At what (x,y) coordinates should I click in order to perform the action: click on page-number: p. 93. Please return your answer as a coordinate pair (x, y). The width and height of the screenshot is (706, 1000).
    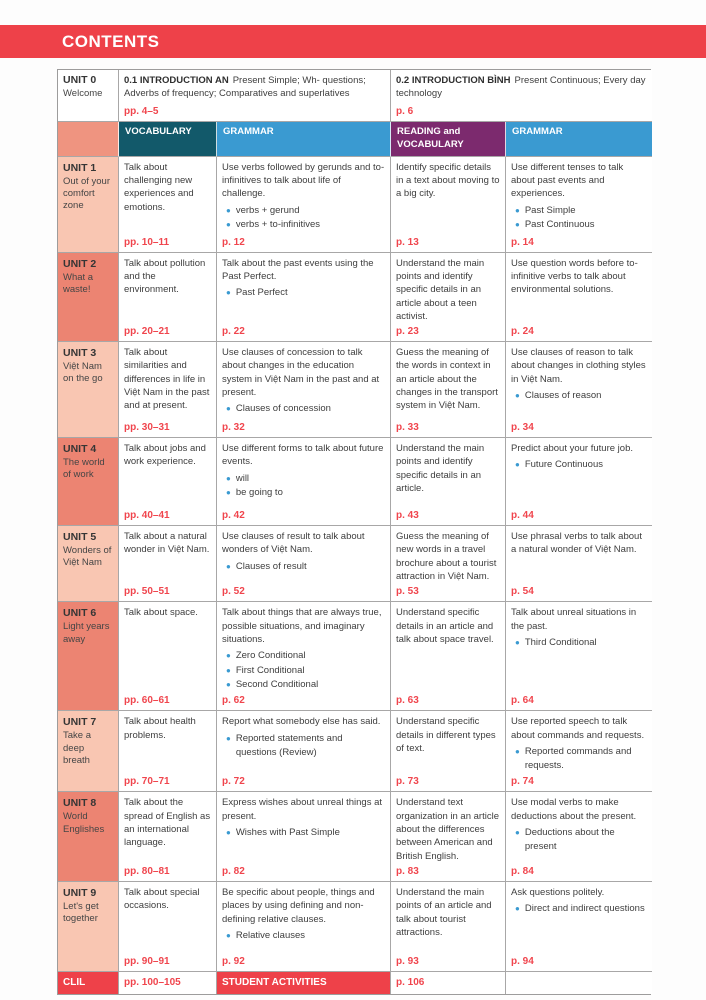
    Looking at the image, I should click on (407, 961).